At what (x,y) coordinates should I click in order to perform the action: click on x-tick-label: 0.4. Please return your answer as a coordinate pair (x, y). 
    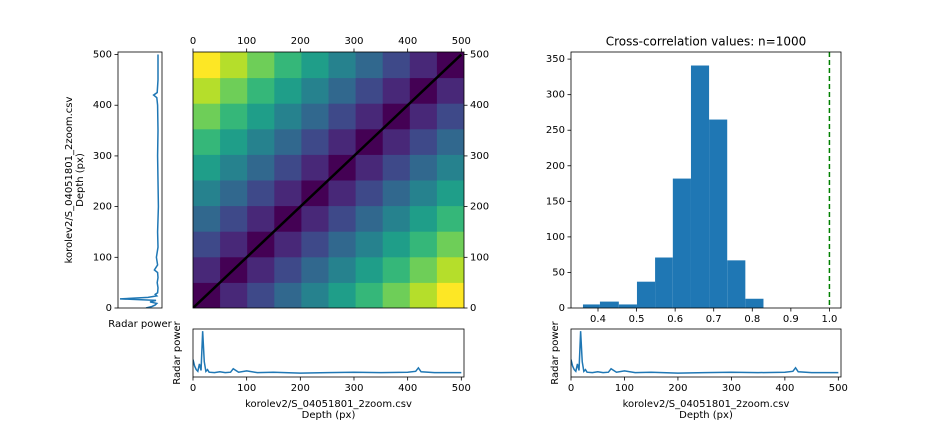
    Looking at the image, I should click on (598, 319).